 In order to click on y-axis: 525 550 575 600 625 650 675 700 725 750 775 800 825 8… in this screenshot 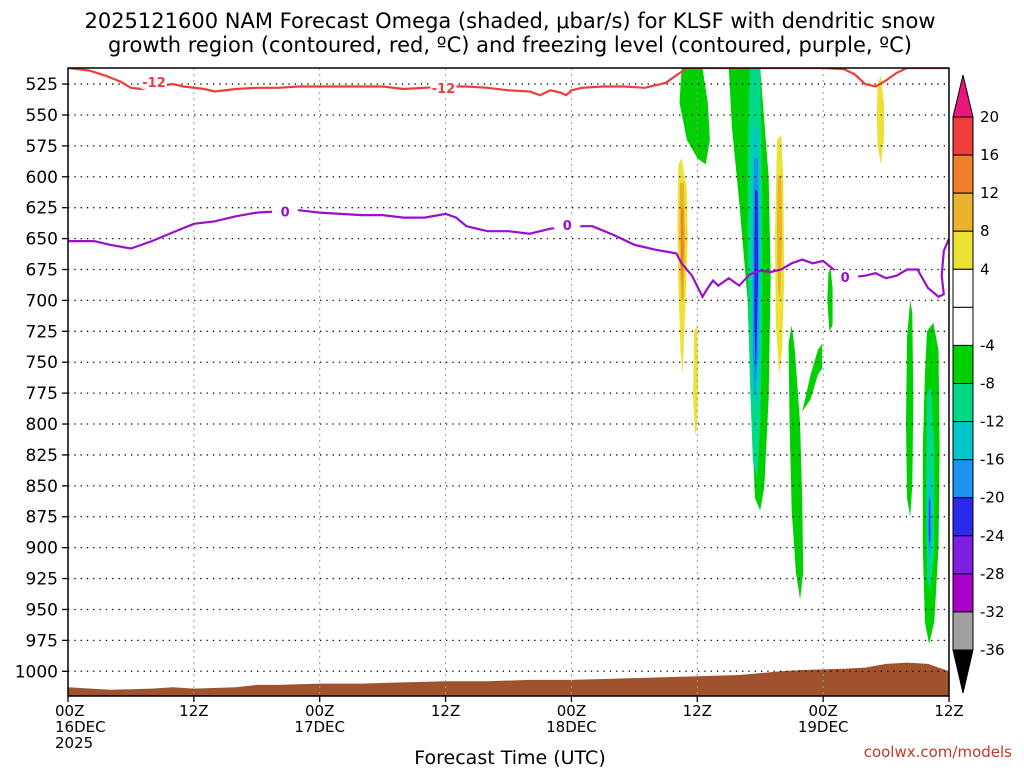, I will do `click(41, 378)`.